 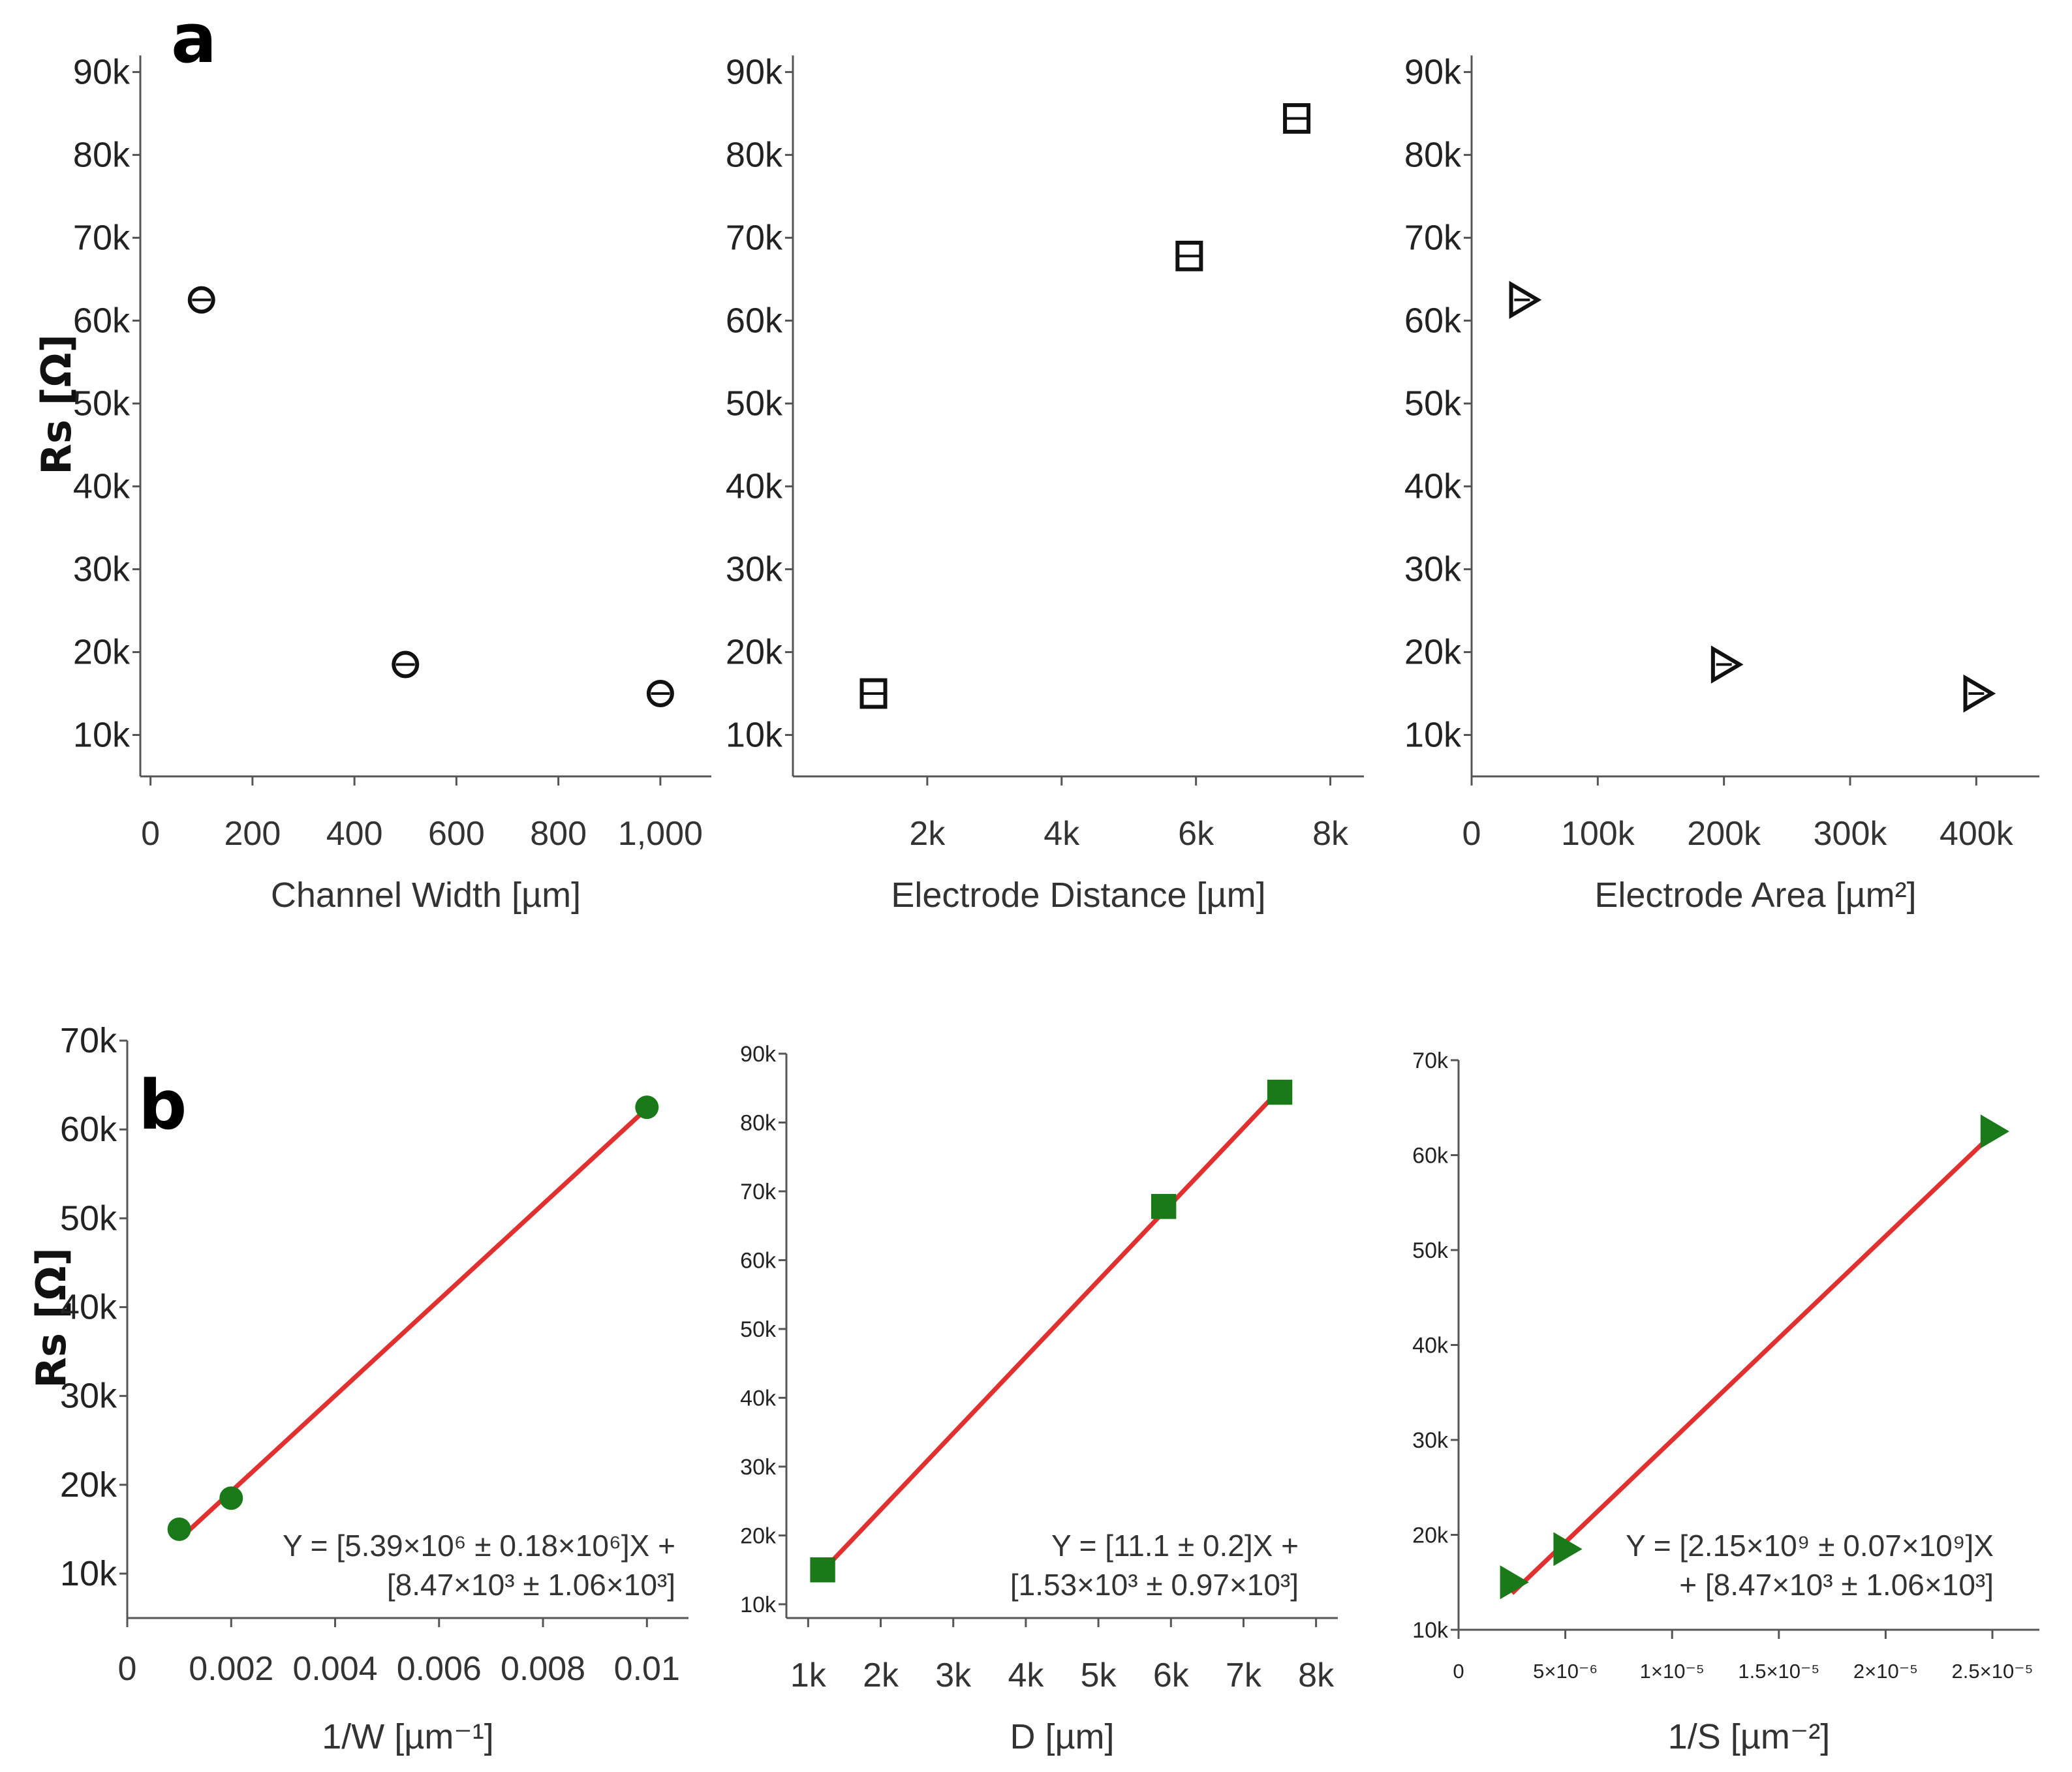 I want to click on fit-equation-line: [8.47×10³ ± 1.06×10³], so click(x=531, y=1585).